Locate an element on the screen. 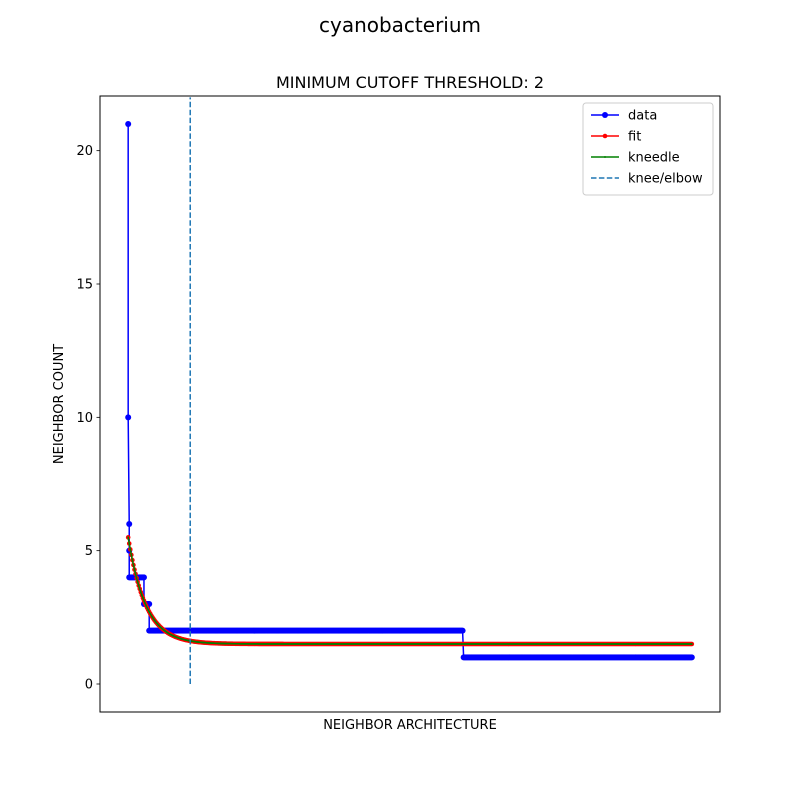 The height and width of the screenshot is (804, 800). y-axis-label: NEIGHBOR COUNT is located at coordinates (59, 404).